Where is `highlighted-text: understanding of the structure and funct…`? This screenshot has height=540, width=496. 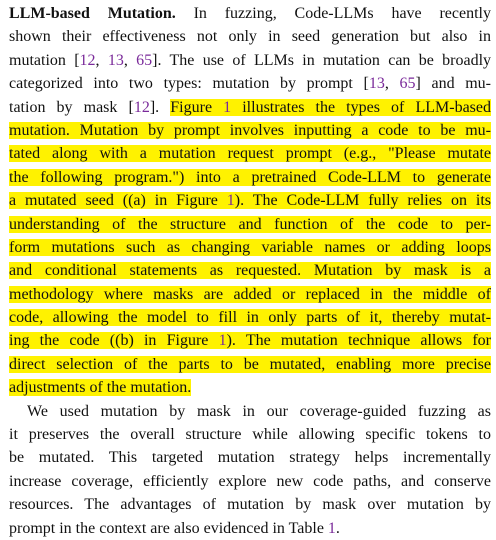
highlighted-text: understanding of the structure and funct… is located at coordinates (250, 224).